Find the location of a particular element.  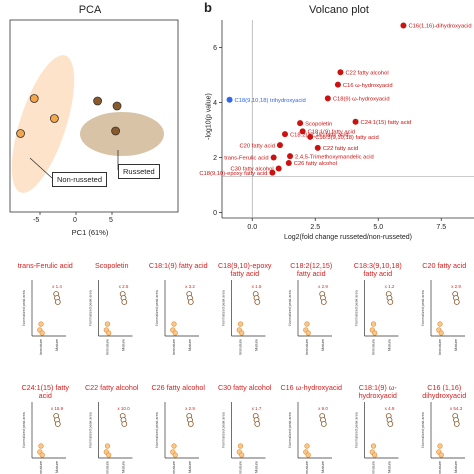

compound-panel-title: C18:2(12,15) fatty acid is located at coordinates (311, 269).